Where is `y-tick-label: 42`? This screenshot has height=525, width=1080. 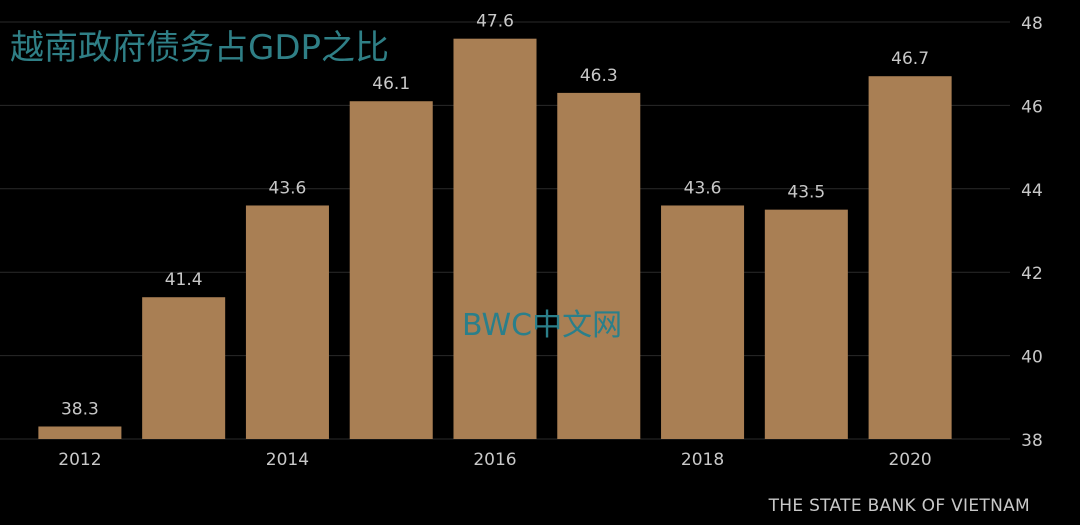 y-tick-label: 42 is located at coordinates (1032, 274).